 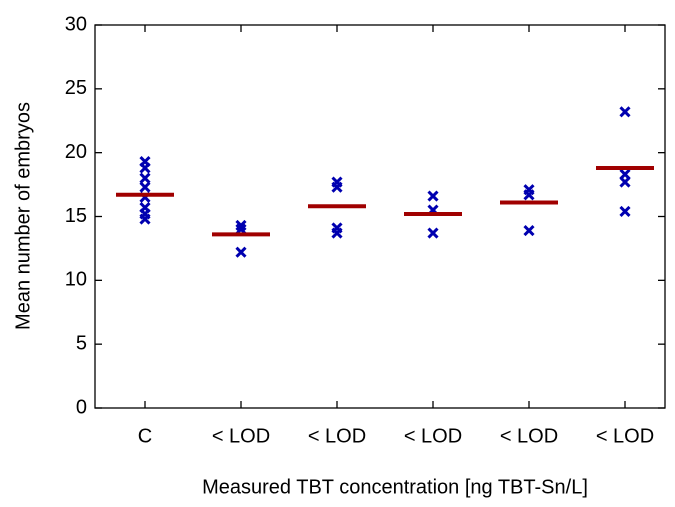 What do you see at coordinates (395, 487) in the screenshot?
I see `x-axis-label: Measured TBT concentration [ng TBT-Sn/L]` at bounding box center [395, 487].